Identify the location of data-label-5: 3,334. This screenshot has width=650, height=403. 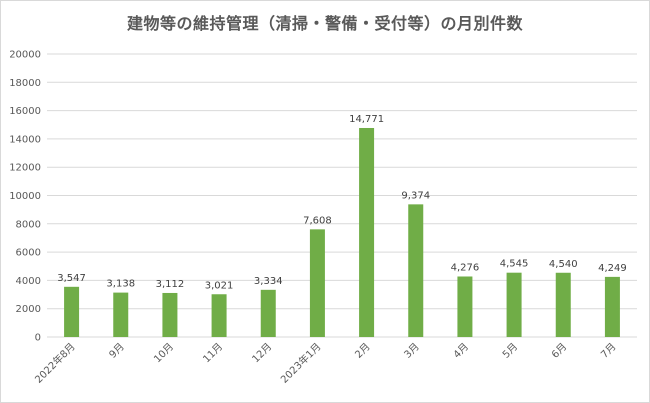
(268, 281).